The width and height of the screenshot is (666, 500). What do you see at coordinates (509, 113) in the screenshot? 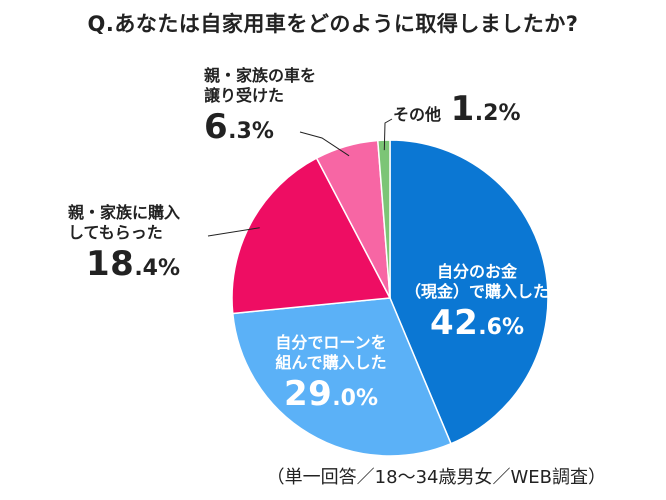
I see `slice-other-value-pct: %` at bounding box center [509, 113].